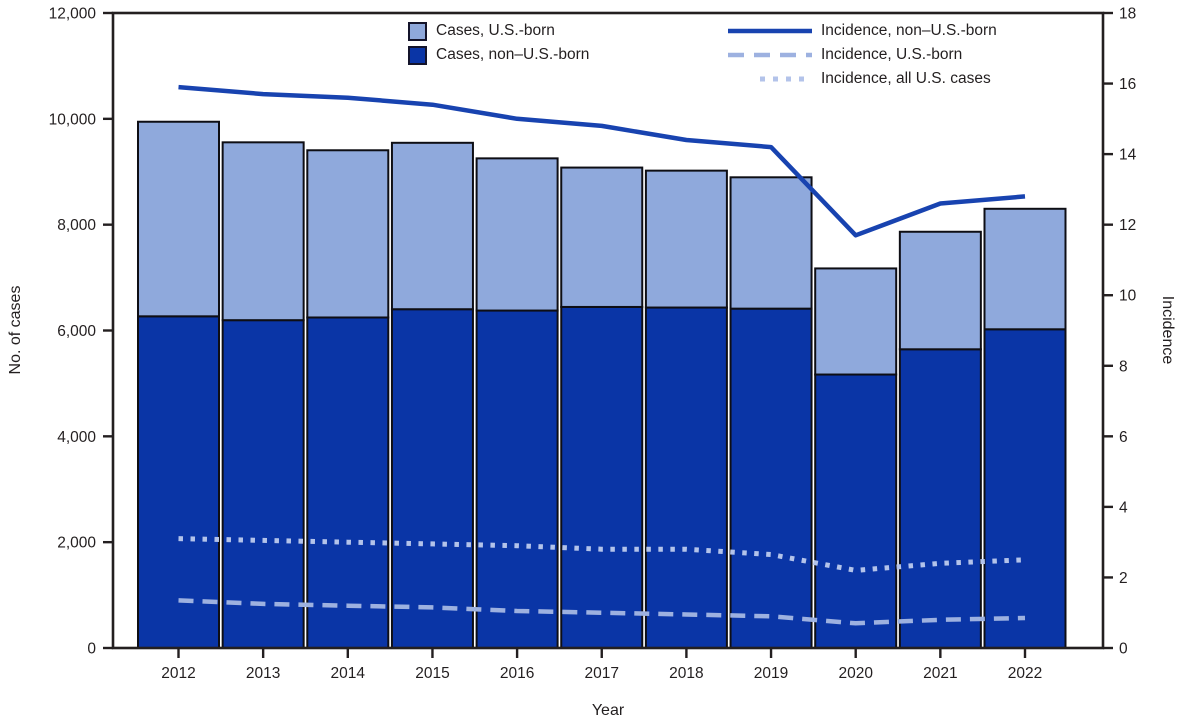  I want to click on right-axis-tick-label: 16, so click(1127, 84).